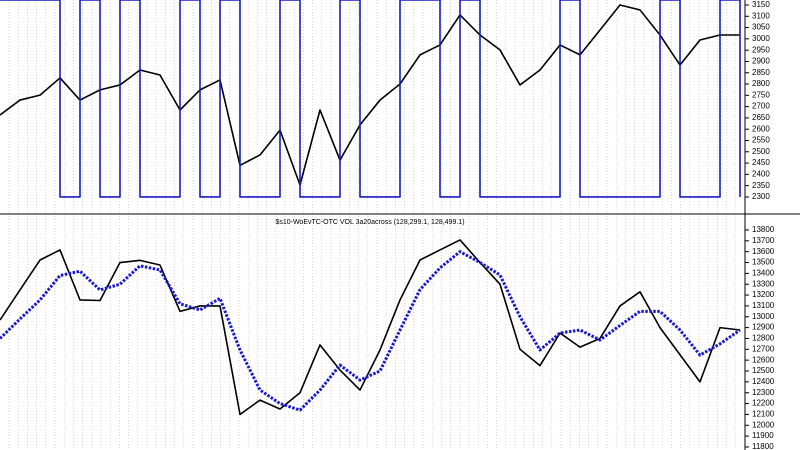 Image resolution: width=800 pixels, height=450 pixels. Describe the element at coordinates (761, 106) in the screenshot. I see `y-tick-label: 2700` at that location.